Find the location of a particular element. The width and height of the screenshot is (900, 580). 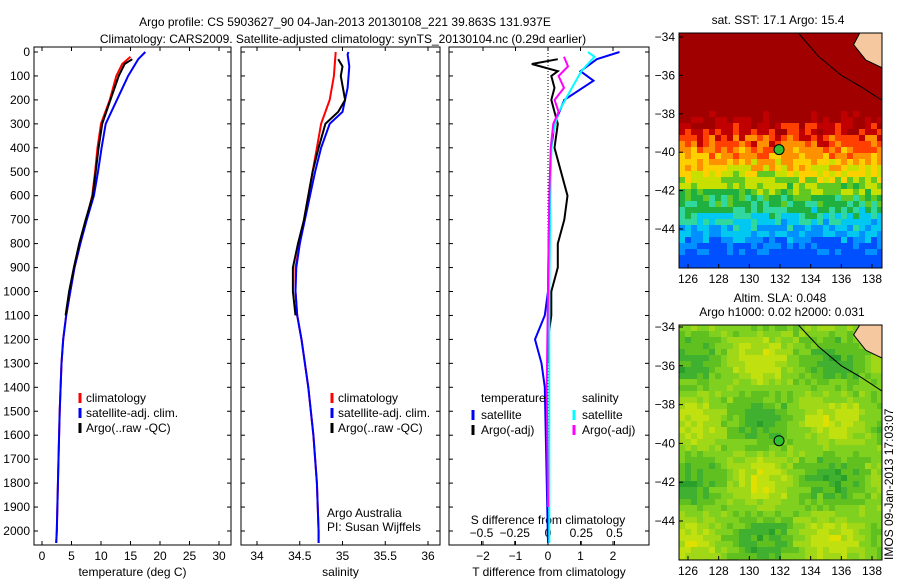

lat-tick-label: −44 is located at coordinates (665, 521).